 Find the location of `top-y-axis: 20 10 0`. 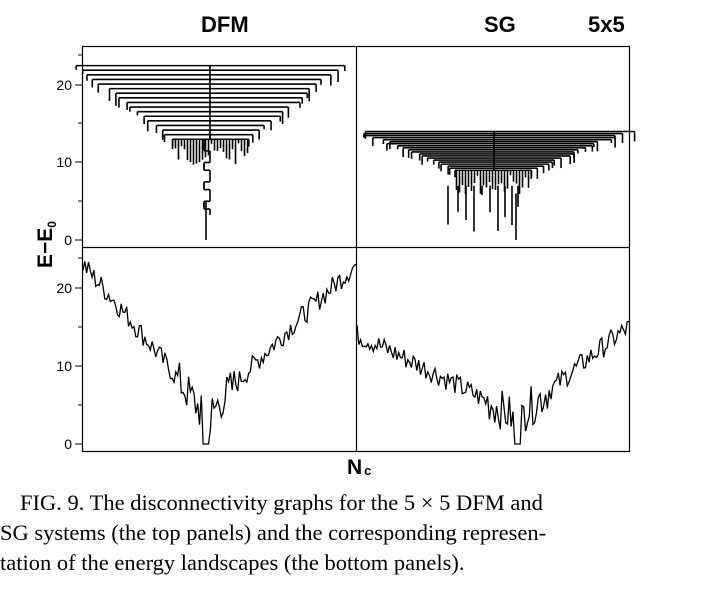

top-y-axis: 20 10 0 is located at coordinates (69, 151).